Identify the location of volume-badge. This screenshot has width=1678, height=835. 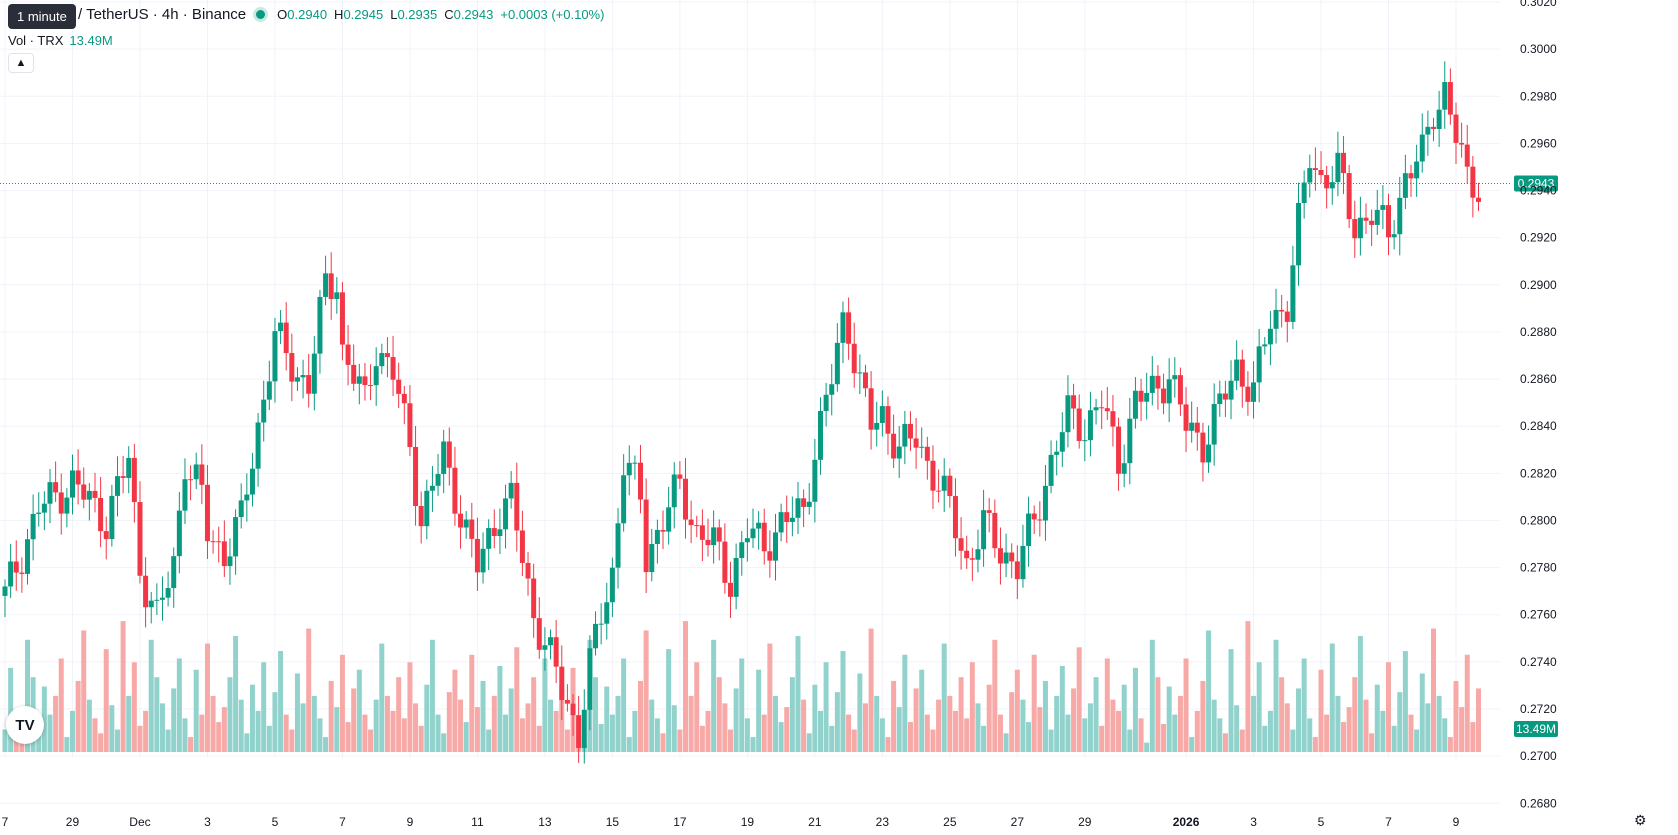
(1536, 729).